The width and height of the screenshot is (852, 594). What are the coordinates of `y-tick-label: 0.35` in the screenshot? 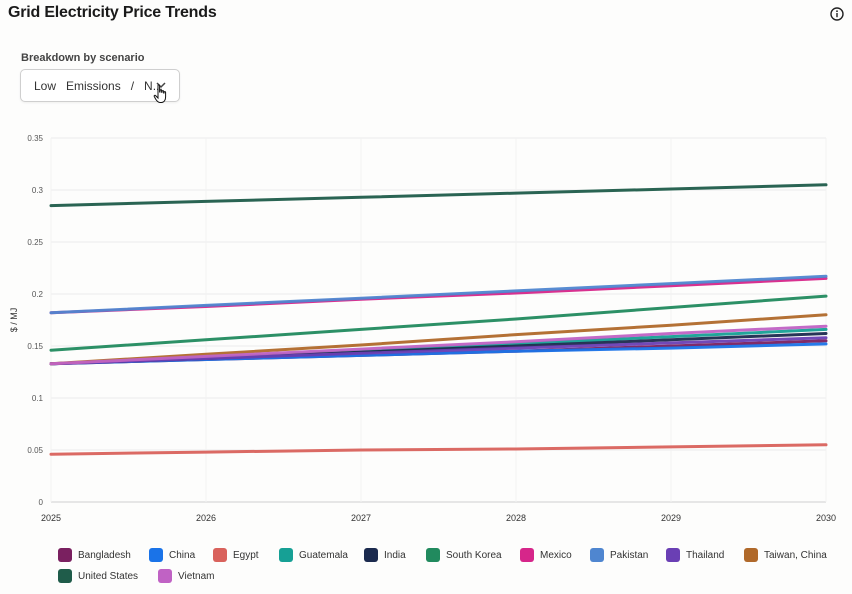 It's located at (35, 138).